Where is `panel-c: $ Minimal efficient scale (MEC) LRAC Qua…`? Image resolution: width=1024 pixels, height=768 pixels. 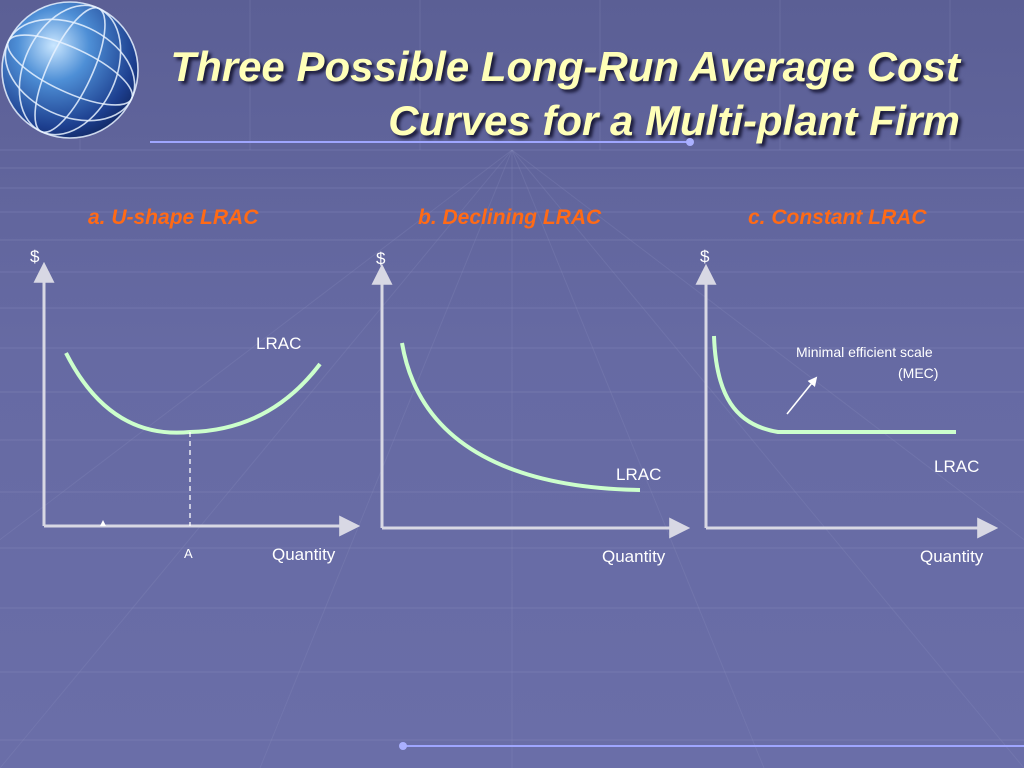
panel-c: $ Minimal efficient scale (MEC) LRAC Qua… is located at coordinates (847, 406).